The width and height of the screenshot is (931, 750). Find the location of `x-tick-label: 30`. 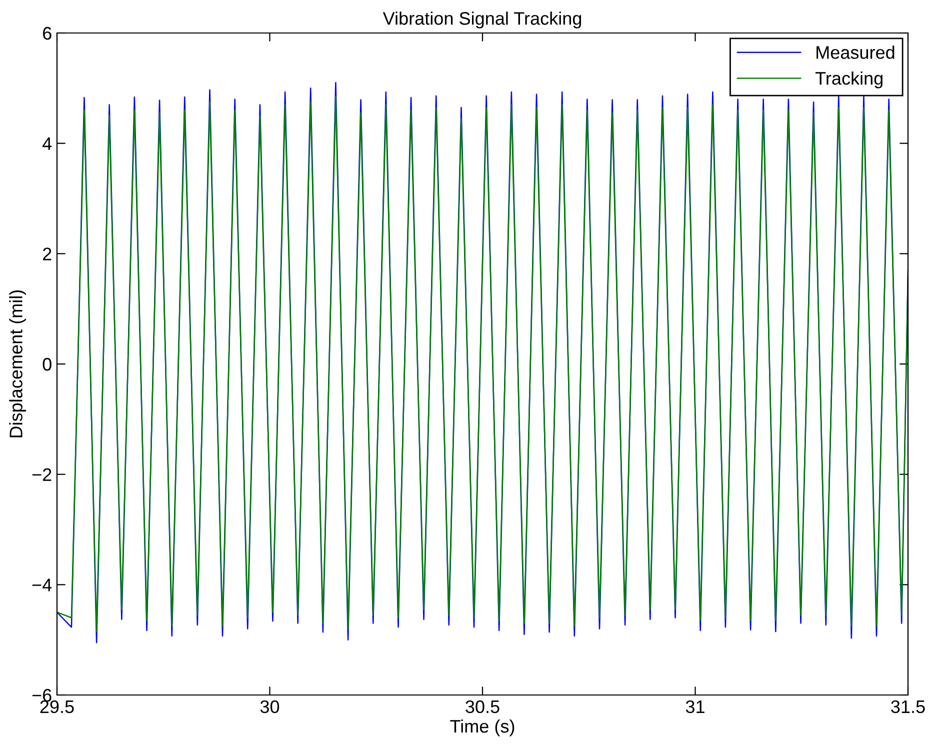

x-tick-label: 30 is located at coordinates (270, 707).